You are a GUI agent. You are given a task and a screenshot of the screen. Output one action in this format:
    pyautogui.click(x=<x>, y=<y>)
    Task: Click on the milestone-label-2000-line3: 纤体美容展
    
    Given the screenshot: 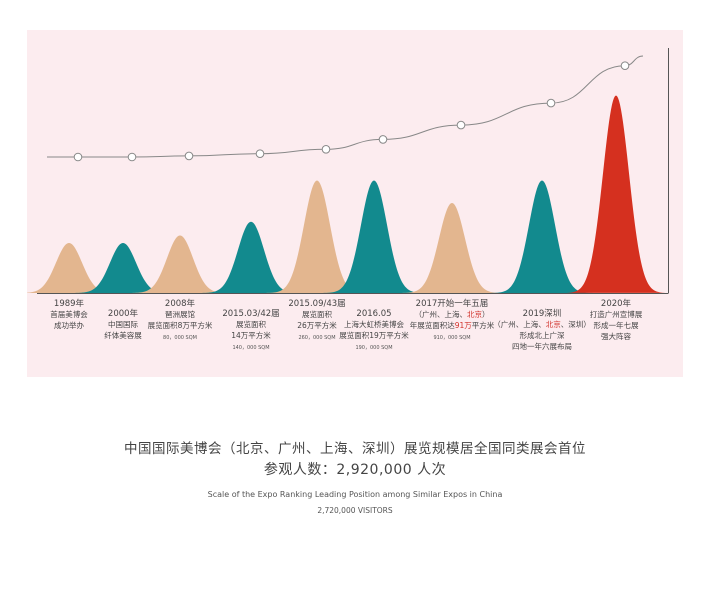 What is the action you would take?
    pyautogui.click(x=123, y=335)
    